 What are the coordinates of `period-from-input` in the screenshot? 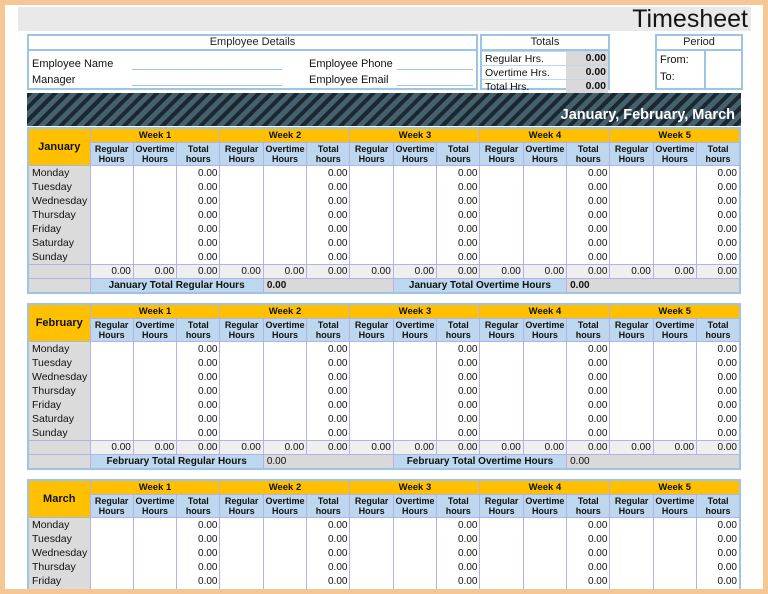 It's located at (723, 62).